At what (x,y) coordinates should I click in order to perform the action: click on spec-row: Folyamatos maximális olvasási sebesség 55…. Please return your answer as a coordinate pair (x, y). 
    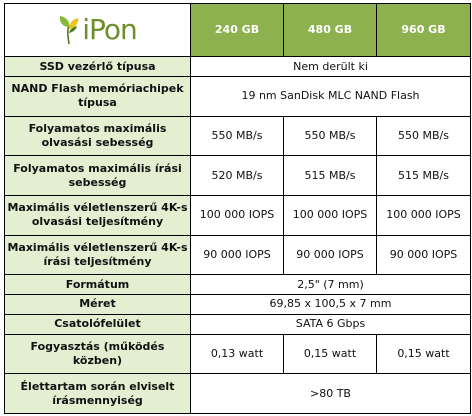
    Looking at the image, I should click on (237, 136).